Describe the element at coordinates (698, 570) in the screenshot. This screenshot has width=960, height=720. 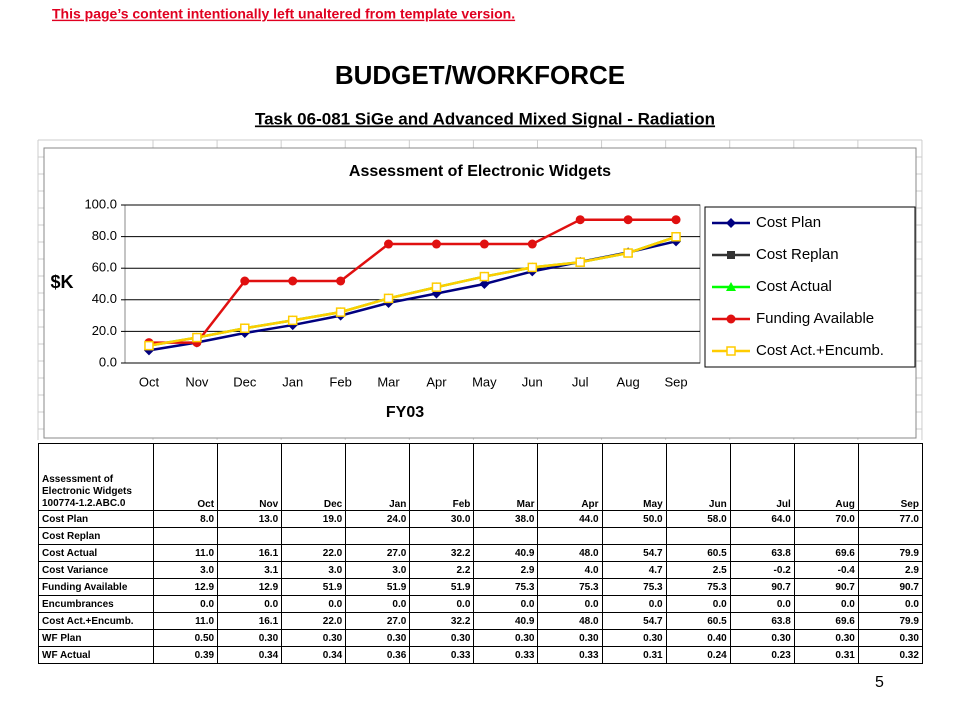
I see `table-cell: 2.5` at that location.